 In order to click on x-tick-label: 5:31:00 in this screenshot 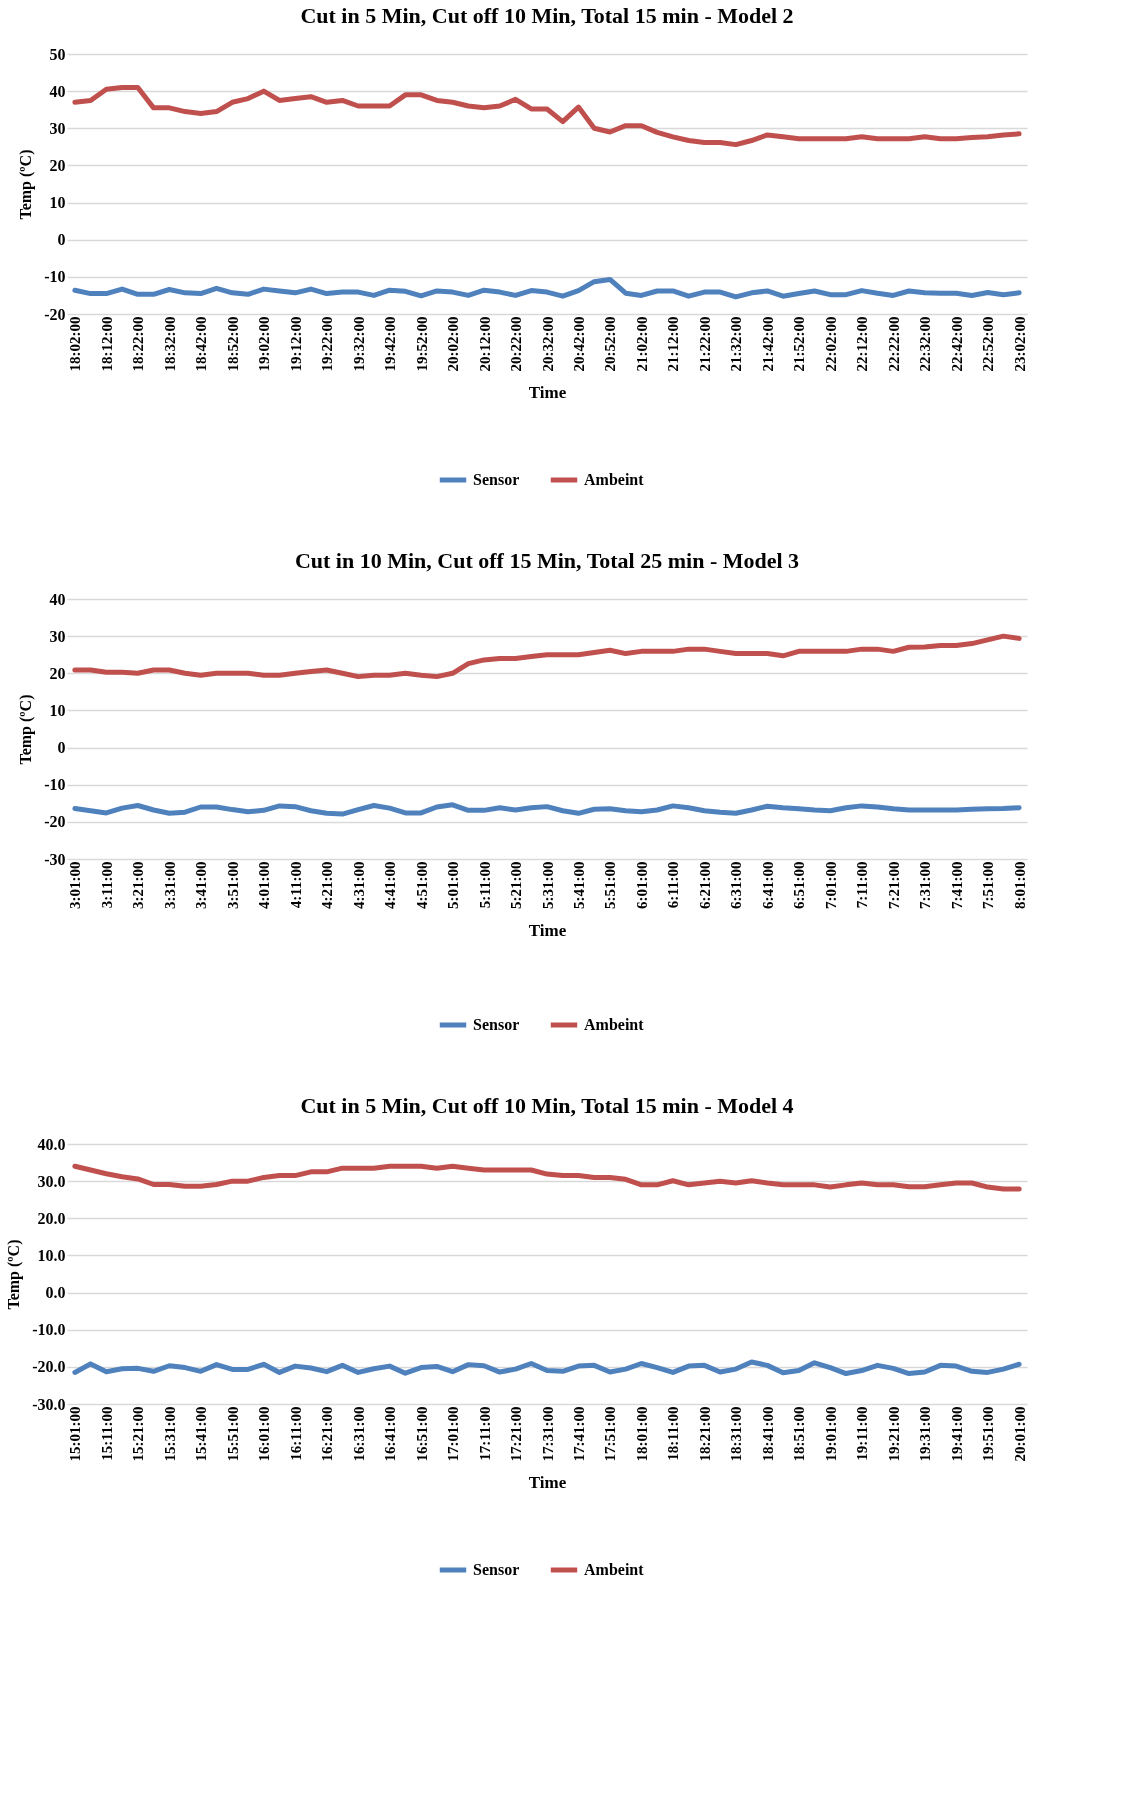, I will do `click(547, 885)`.